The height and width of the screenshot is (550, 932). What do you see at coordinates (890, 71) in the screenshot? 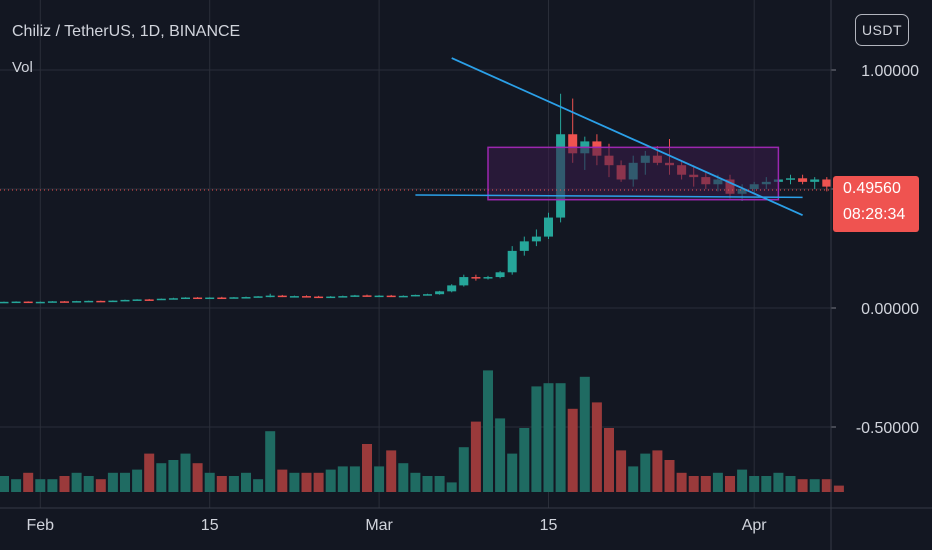
I see `y-tick-label: 1.00000` at bounding box center [890, 71].